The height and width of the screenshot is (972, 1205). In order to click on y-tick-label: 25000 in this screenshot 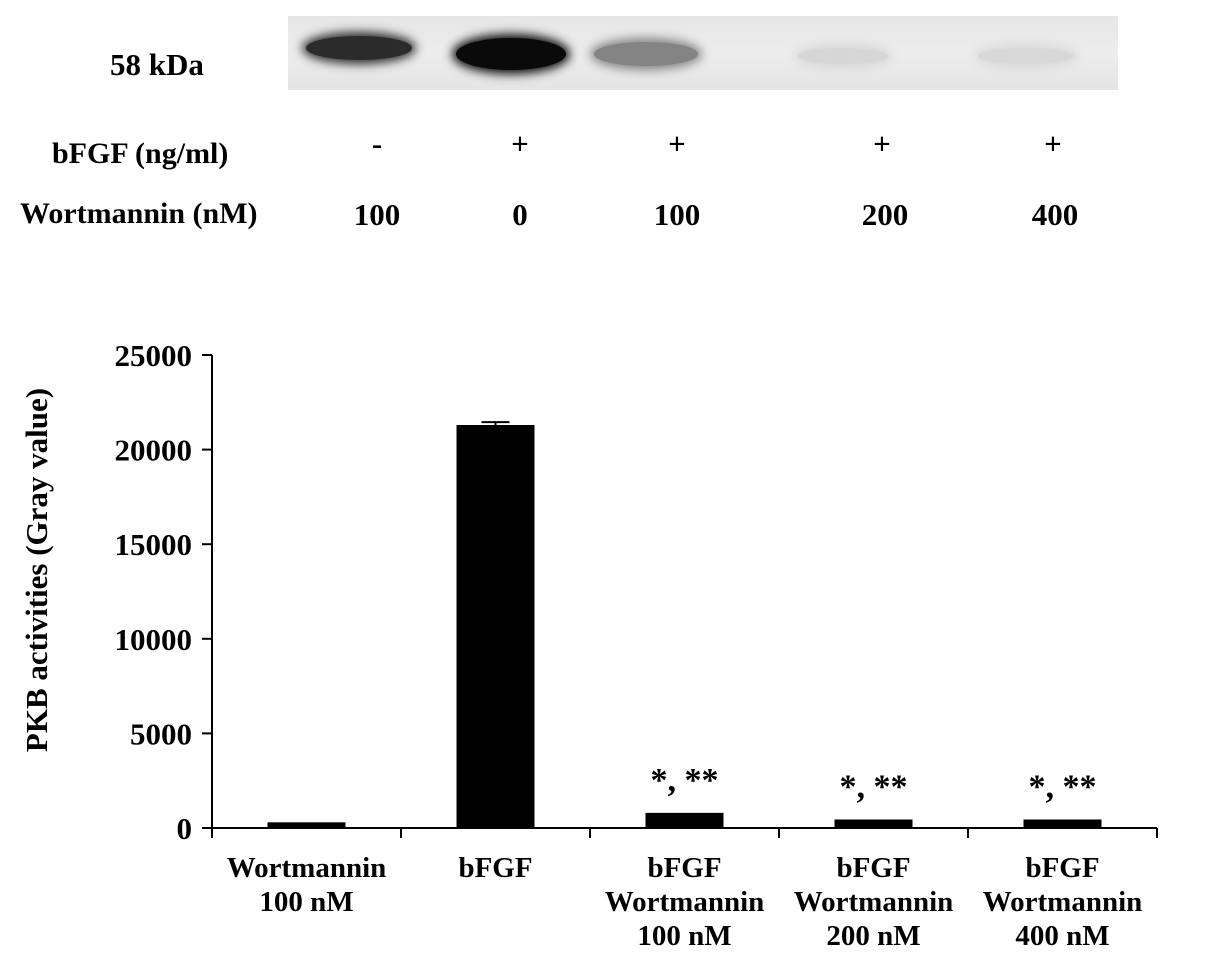, I will do `click(154, 355)`.